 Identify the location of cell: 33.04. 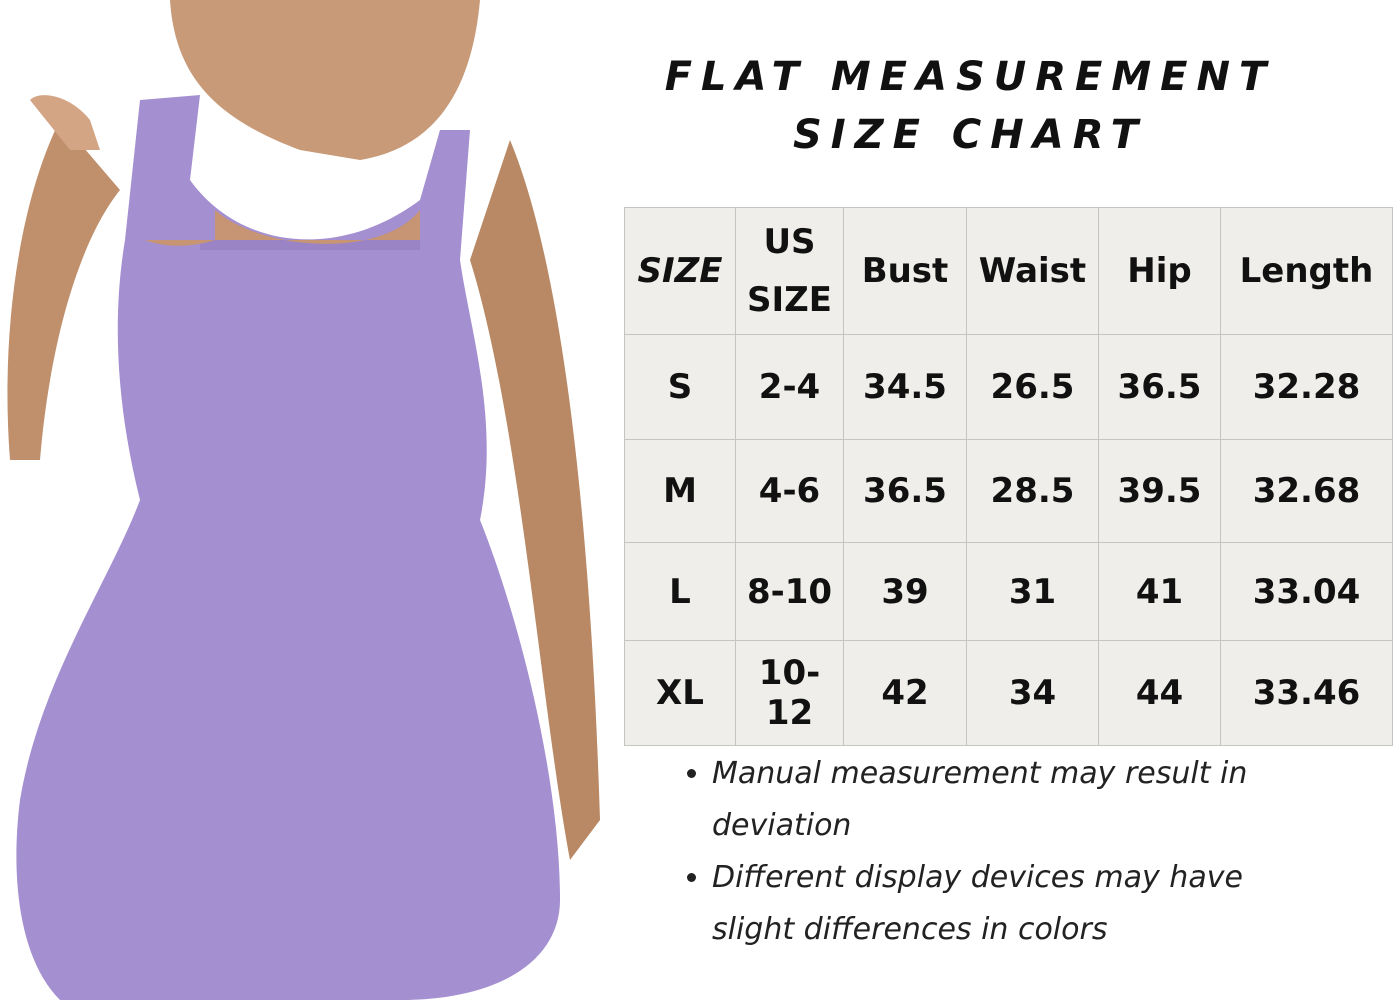
(1306, 591).